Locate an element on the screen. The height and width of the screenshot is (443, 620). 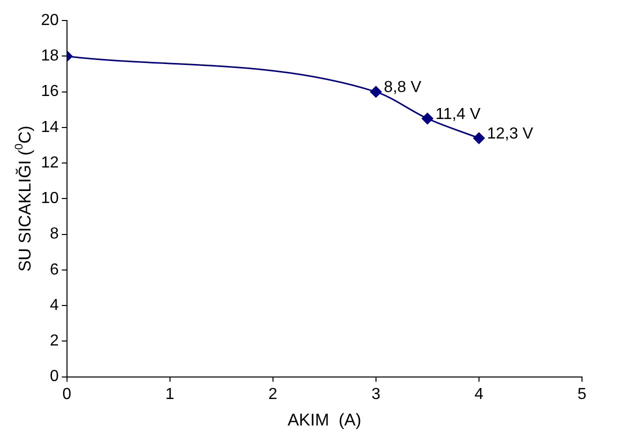
y-tick-label: 0 is located at coordinates (54, 377).